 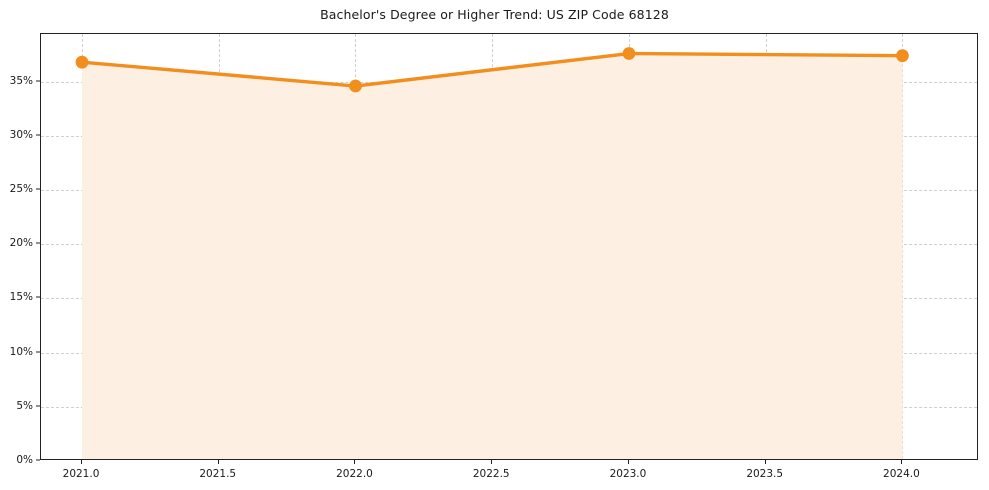 I want to click on x-tick-label-2023.5: 2023.5, so click(x=765, y=474).